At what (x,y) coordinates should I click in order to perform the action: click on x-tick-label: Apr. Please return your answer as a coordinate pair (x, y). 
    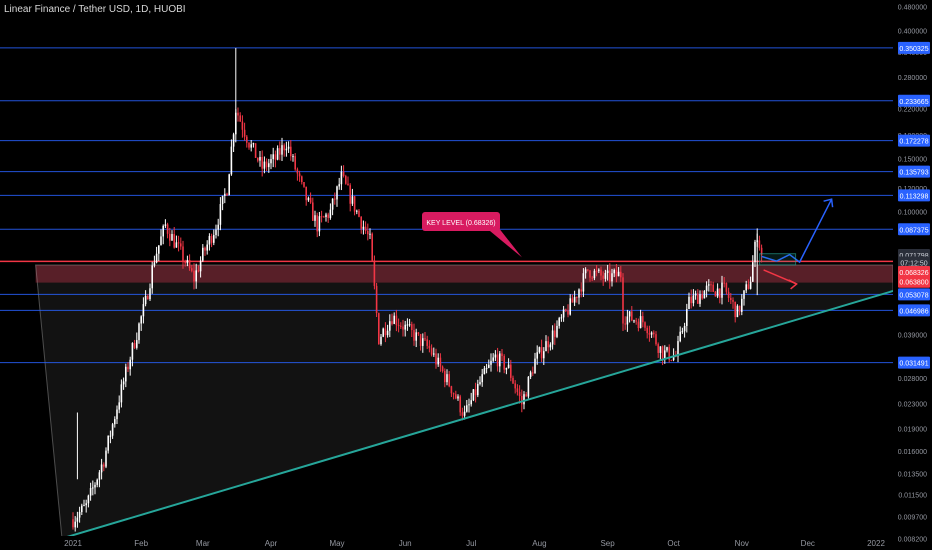
    Looking at the image, I should click on (271, 543).